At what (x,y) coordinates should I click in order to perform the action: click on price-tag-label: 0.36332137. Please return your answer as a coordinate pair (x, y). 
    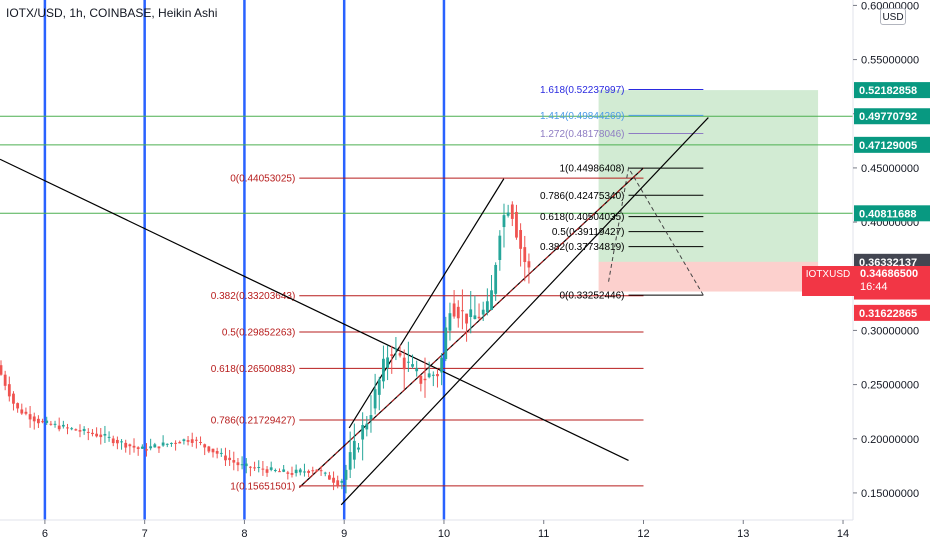
    Looking at the image, I should click on (888, 263).